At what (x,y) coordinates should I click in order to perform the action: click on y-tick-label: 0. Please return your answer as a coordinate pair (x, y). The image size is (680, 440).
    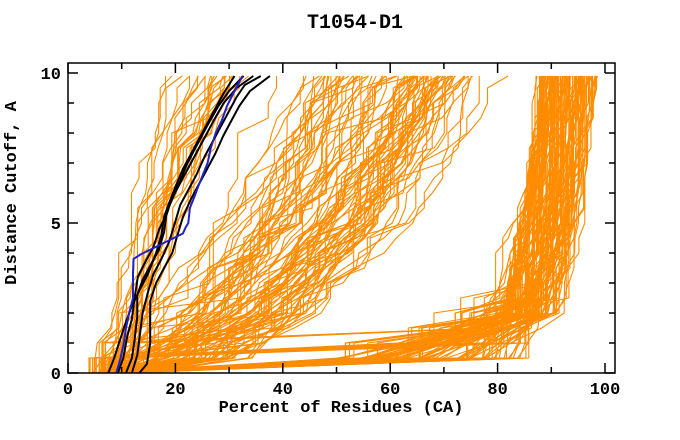
    Looking at the image, I should click on (56, 375).